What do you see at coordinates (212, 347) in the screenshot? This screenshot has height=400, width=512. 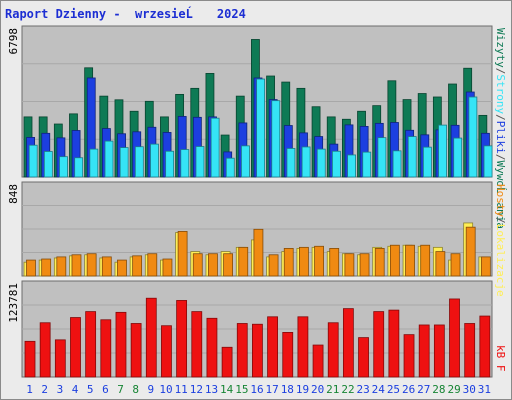 I see `bar-bottom-s0-d13` at bounding box center [212, 347].